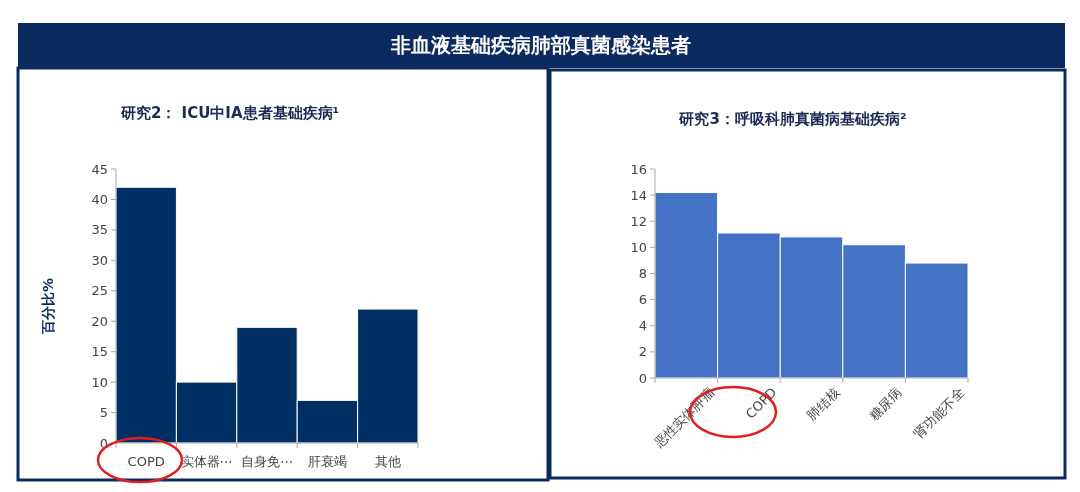  What do you see at coordinates (823, 403) in the screenshot?
I see `x-tick-label: 肺结核` at bounding box center [823, 403].